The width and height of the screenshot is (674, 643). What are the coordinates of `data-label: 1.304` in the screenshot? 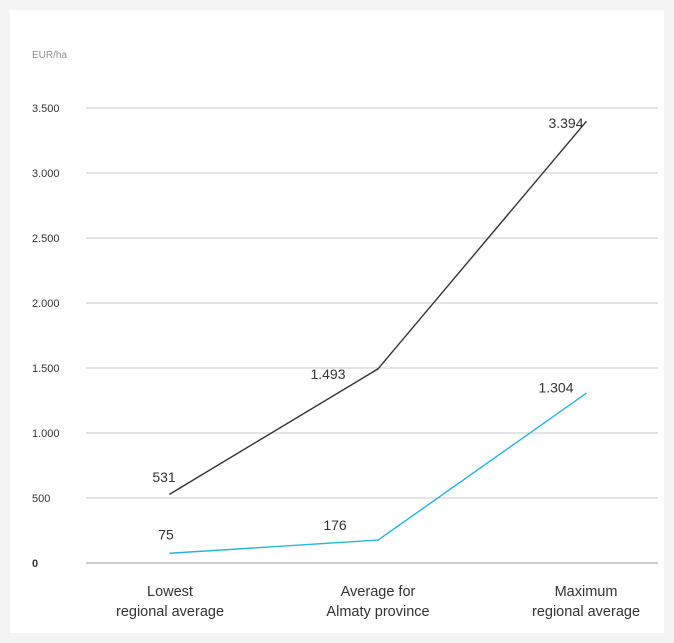 It's located at (555, 387).